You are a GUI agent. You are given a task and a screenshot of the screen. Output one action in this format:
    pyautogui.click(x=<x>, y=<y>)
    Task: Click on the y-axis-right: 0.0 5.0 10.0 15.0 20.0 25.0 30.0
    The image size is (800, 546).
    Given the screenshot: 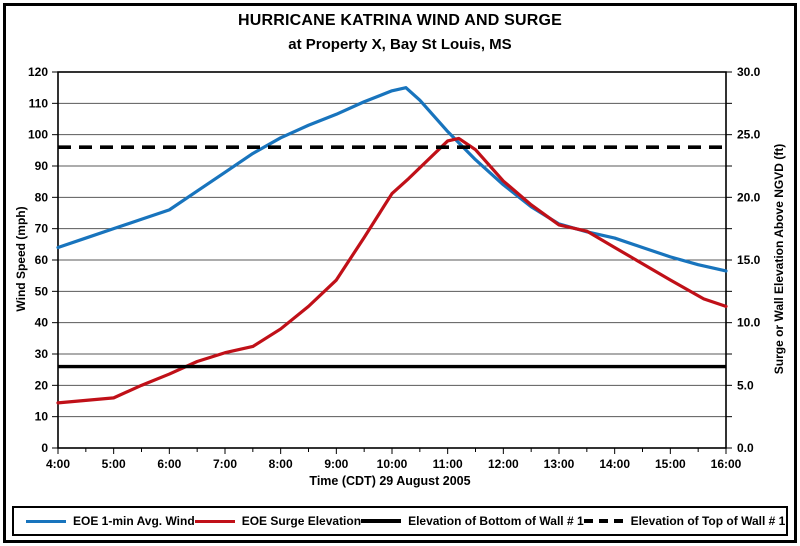 What is the action you would take?
    pyautogui.click(x=743, y=260)
    